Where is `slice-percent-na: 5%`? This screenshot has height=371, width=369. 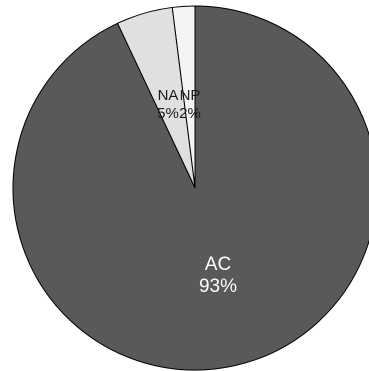 slice-percent-na: 5% is located at coordinates (168, 113).